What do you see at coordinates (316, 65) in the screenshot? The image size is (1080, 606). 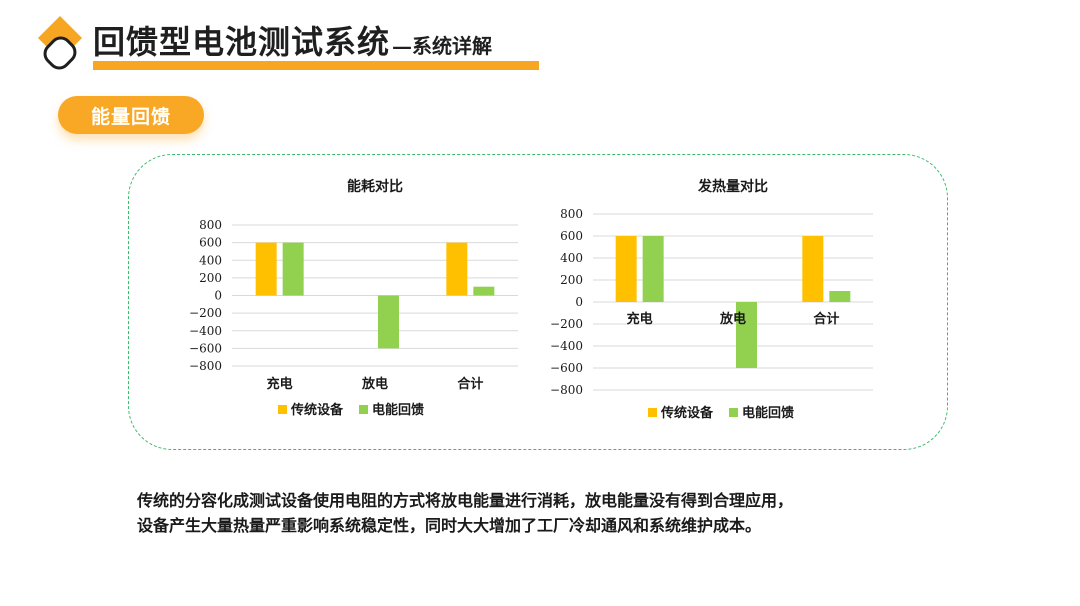 I see `title-underline` at bounding box center [316, 65].